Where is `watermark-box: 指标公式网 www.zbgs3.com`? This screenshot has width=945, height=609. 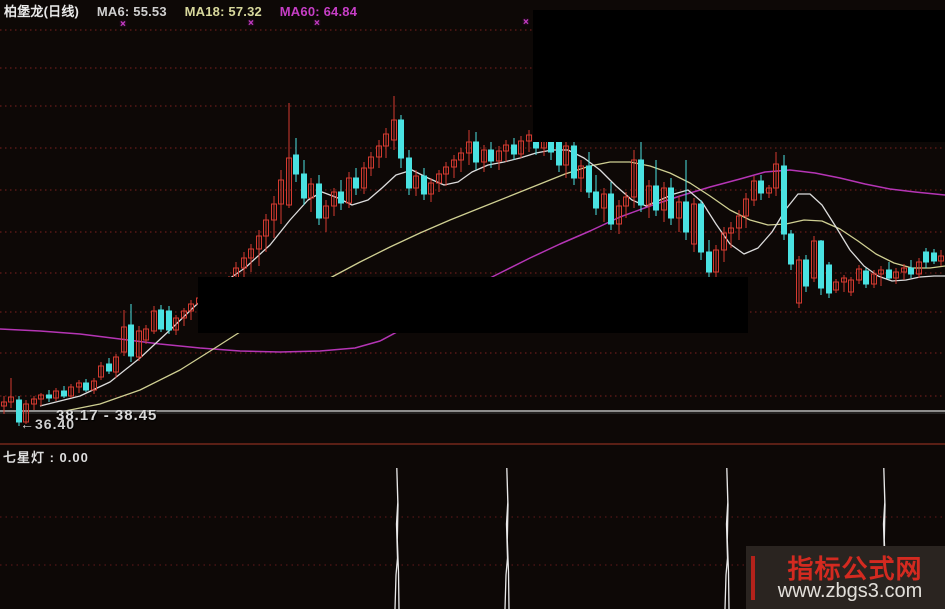 watermark-box: 指标公式网 www.zbgs3.com is located at coordinates (845, 577).